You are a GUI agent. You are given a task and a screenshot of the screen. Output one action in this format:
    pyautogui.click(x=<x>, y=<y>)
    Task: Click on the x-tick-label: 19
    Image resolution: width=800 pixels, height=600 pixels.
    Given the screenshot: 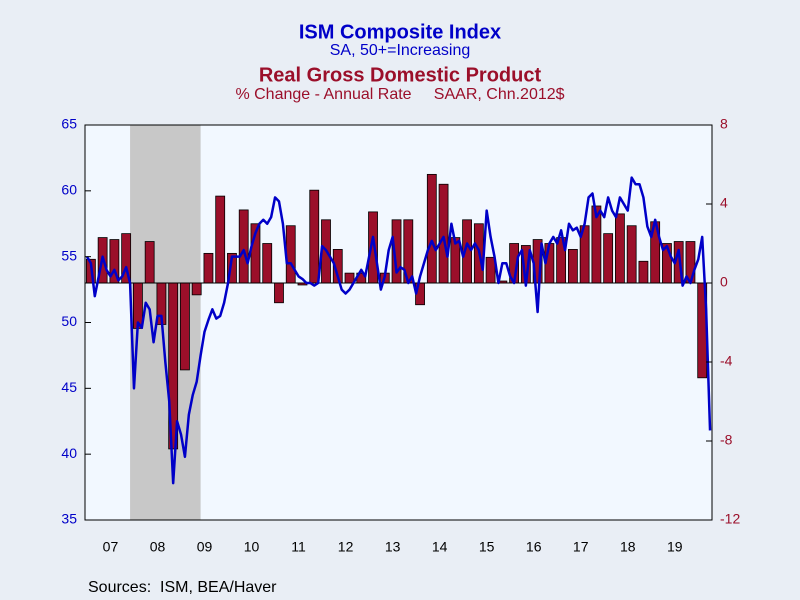 What is the action you would take?
    pyautogui.click(x=675, y=547)
    